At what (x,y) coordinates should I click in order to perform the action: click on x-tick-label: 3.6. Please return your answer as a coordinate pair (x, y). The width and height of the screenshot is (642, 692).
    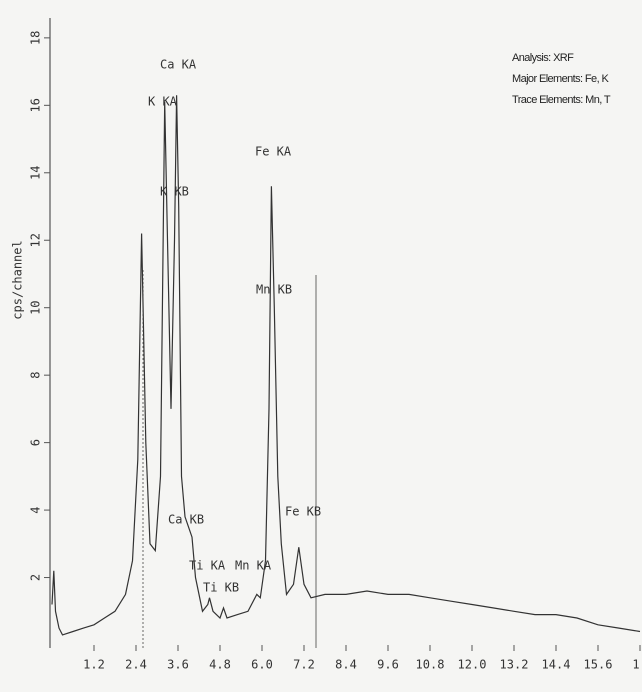
    Looking at the image, I should click on (178, 665).